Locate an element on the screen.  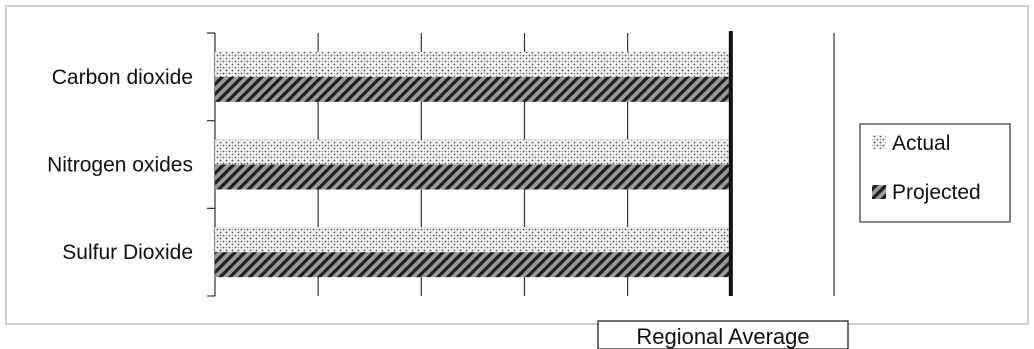
callout-label: Regional Average is located at coordinates (722, 336).